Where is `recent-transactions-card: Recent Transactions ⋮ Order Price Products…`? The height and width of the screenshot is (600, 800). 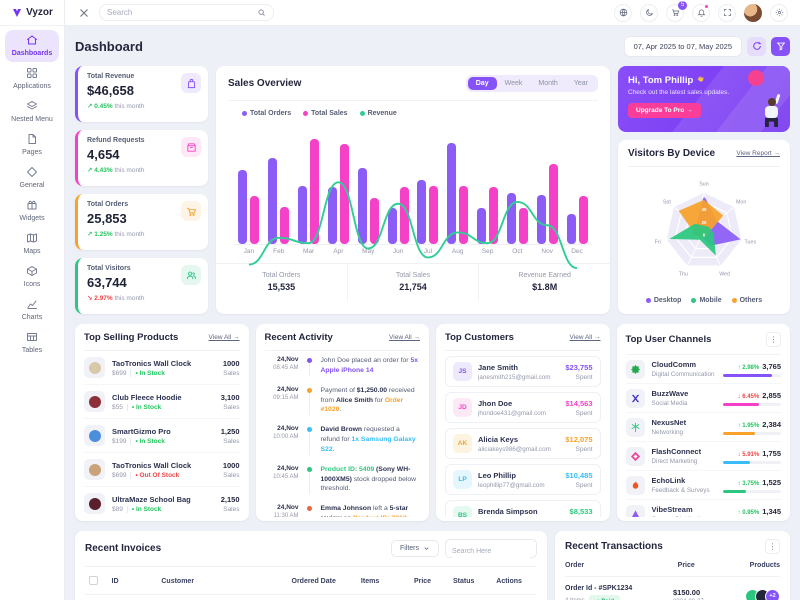
recent-transactions-card: Recent Transactions ⋮ Order Price Products… is located at coordinates (672, 565).